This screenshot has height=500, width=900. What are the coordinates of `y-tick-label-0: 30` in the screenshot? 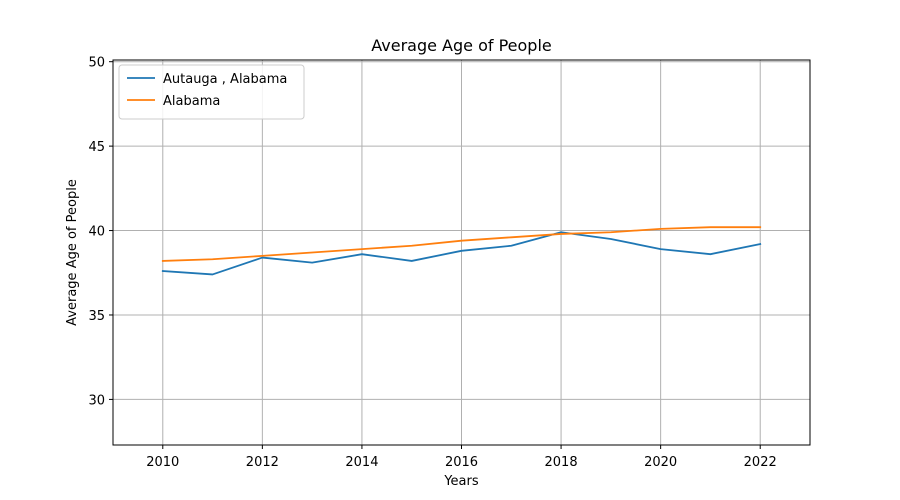 It's located at (96, 400).